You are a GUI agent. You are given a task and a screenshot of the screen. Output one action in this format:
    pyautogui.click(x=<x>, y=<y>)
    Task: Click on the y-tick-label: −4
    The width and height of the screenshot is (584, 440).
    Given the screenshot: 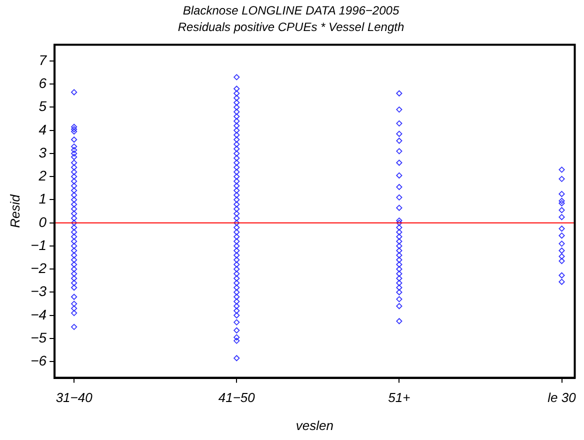 What is the action you would take?
    pyautogui.click(x=38, y=314)
    